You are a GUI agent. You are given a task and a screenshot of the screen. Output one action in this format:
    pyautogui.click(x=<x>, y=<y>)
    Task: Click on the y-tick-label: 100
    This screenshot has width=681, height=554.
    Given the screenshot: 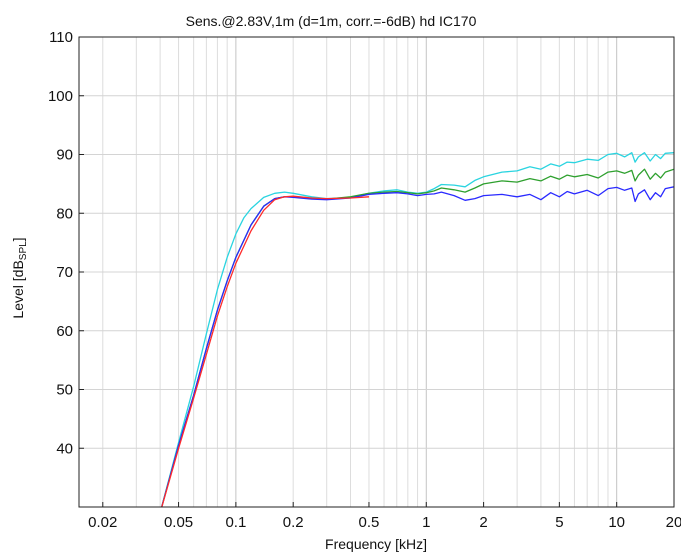 What is the action you would take?
    pyautogui.click(x=60, y=96)
    